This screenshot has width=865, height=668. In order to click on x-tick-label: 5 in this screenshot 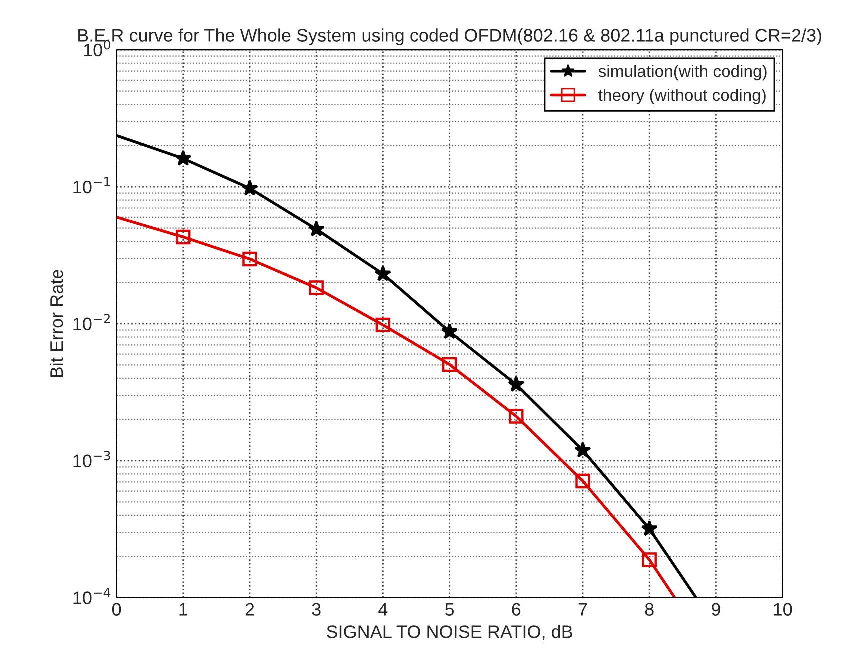, I will do `click(450, 609)`.